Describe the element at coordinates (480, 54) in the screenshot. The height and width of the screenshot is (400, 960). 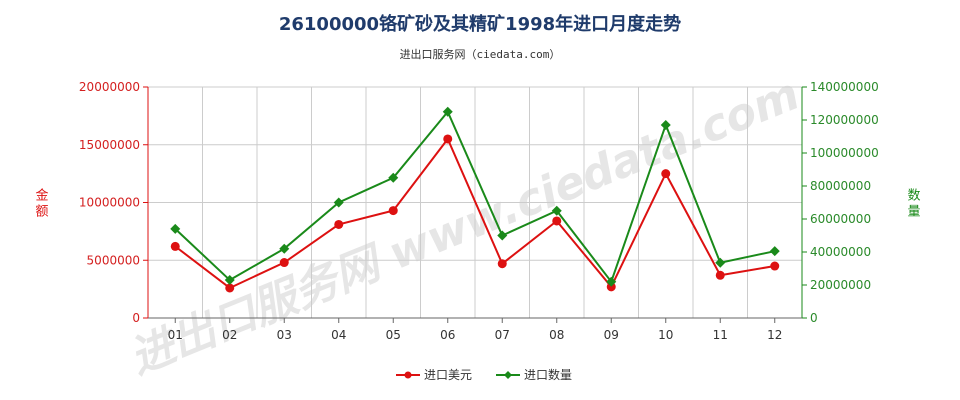
I see `chart-subtitle: 进出口服务网（ciedata.com）` at that location.